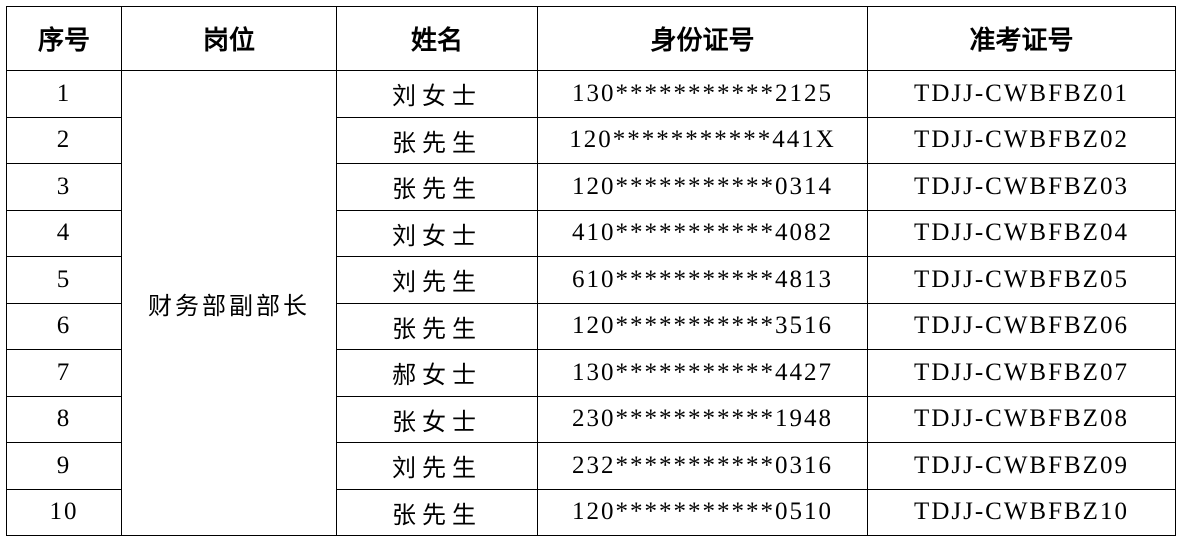 This screenshot has height=542, width=1180. What do you see at coordinates (702, 419) in the screenshot?
I see `id-number: 230***********1948` at bounding box center [702, 419].